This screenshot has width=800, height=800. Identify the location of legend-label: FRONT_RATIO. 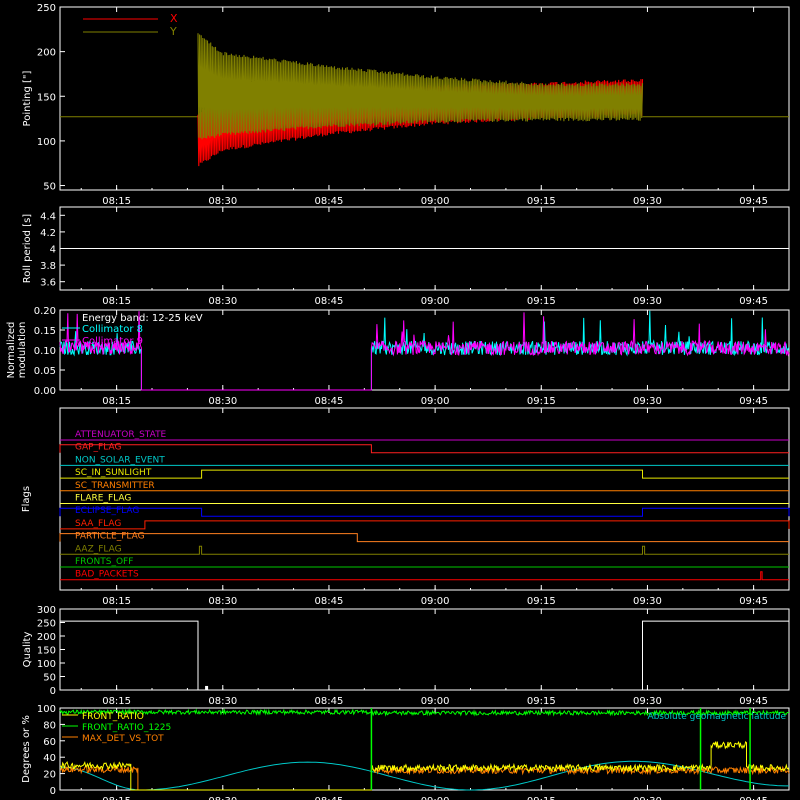
(113, 717).